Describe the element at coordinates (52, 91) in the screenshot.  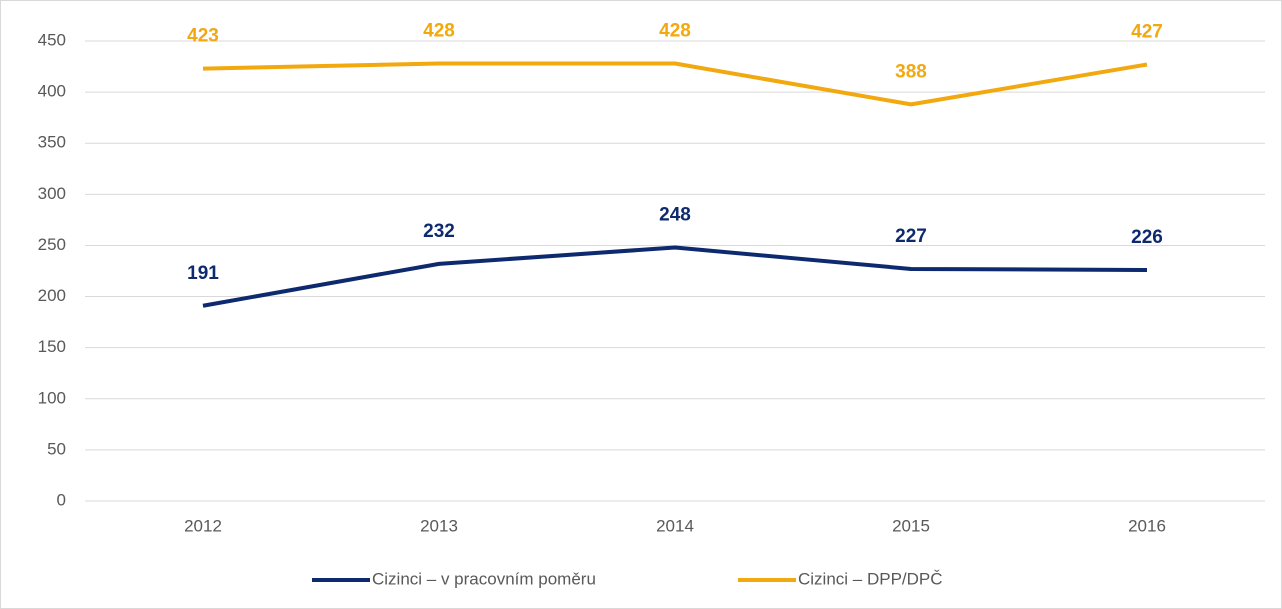
I see `y-tick-label: 400` at that location.